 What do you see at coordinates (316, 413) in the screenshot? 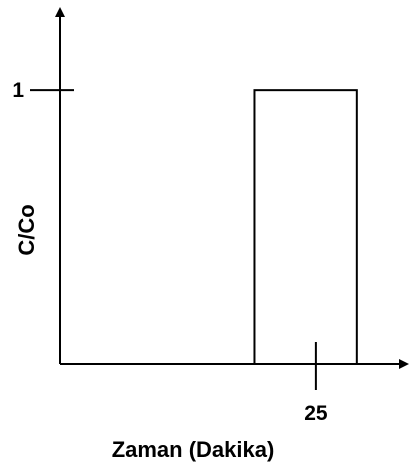
I see `x-tick-label: 25` at bounding box center [316, 413].